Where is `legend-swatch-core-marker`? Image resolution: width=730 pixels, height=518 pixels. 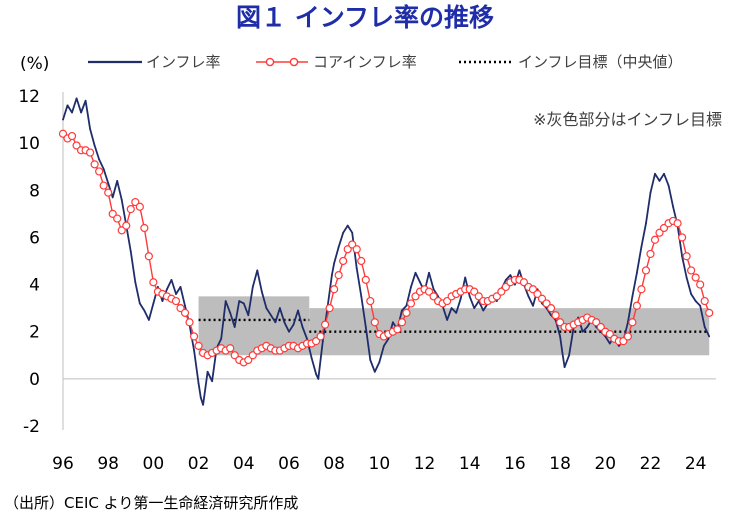
legend-swatch-core-marker is located at coordinates (270, 62).